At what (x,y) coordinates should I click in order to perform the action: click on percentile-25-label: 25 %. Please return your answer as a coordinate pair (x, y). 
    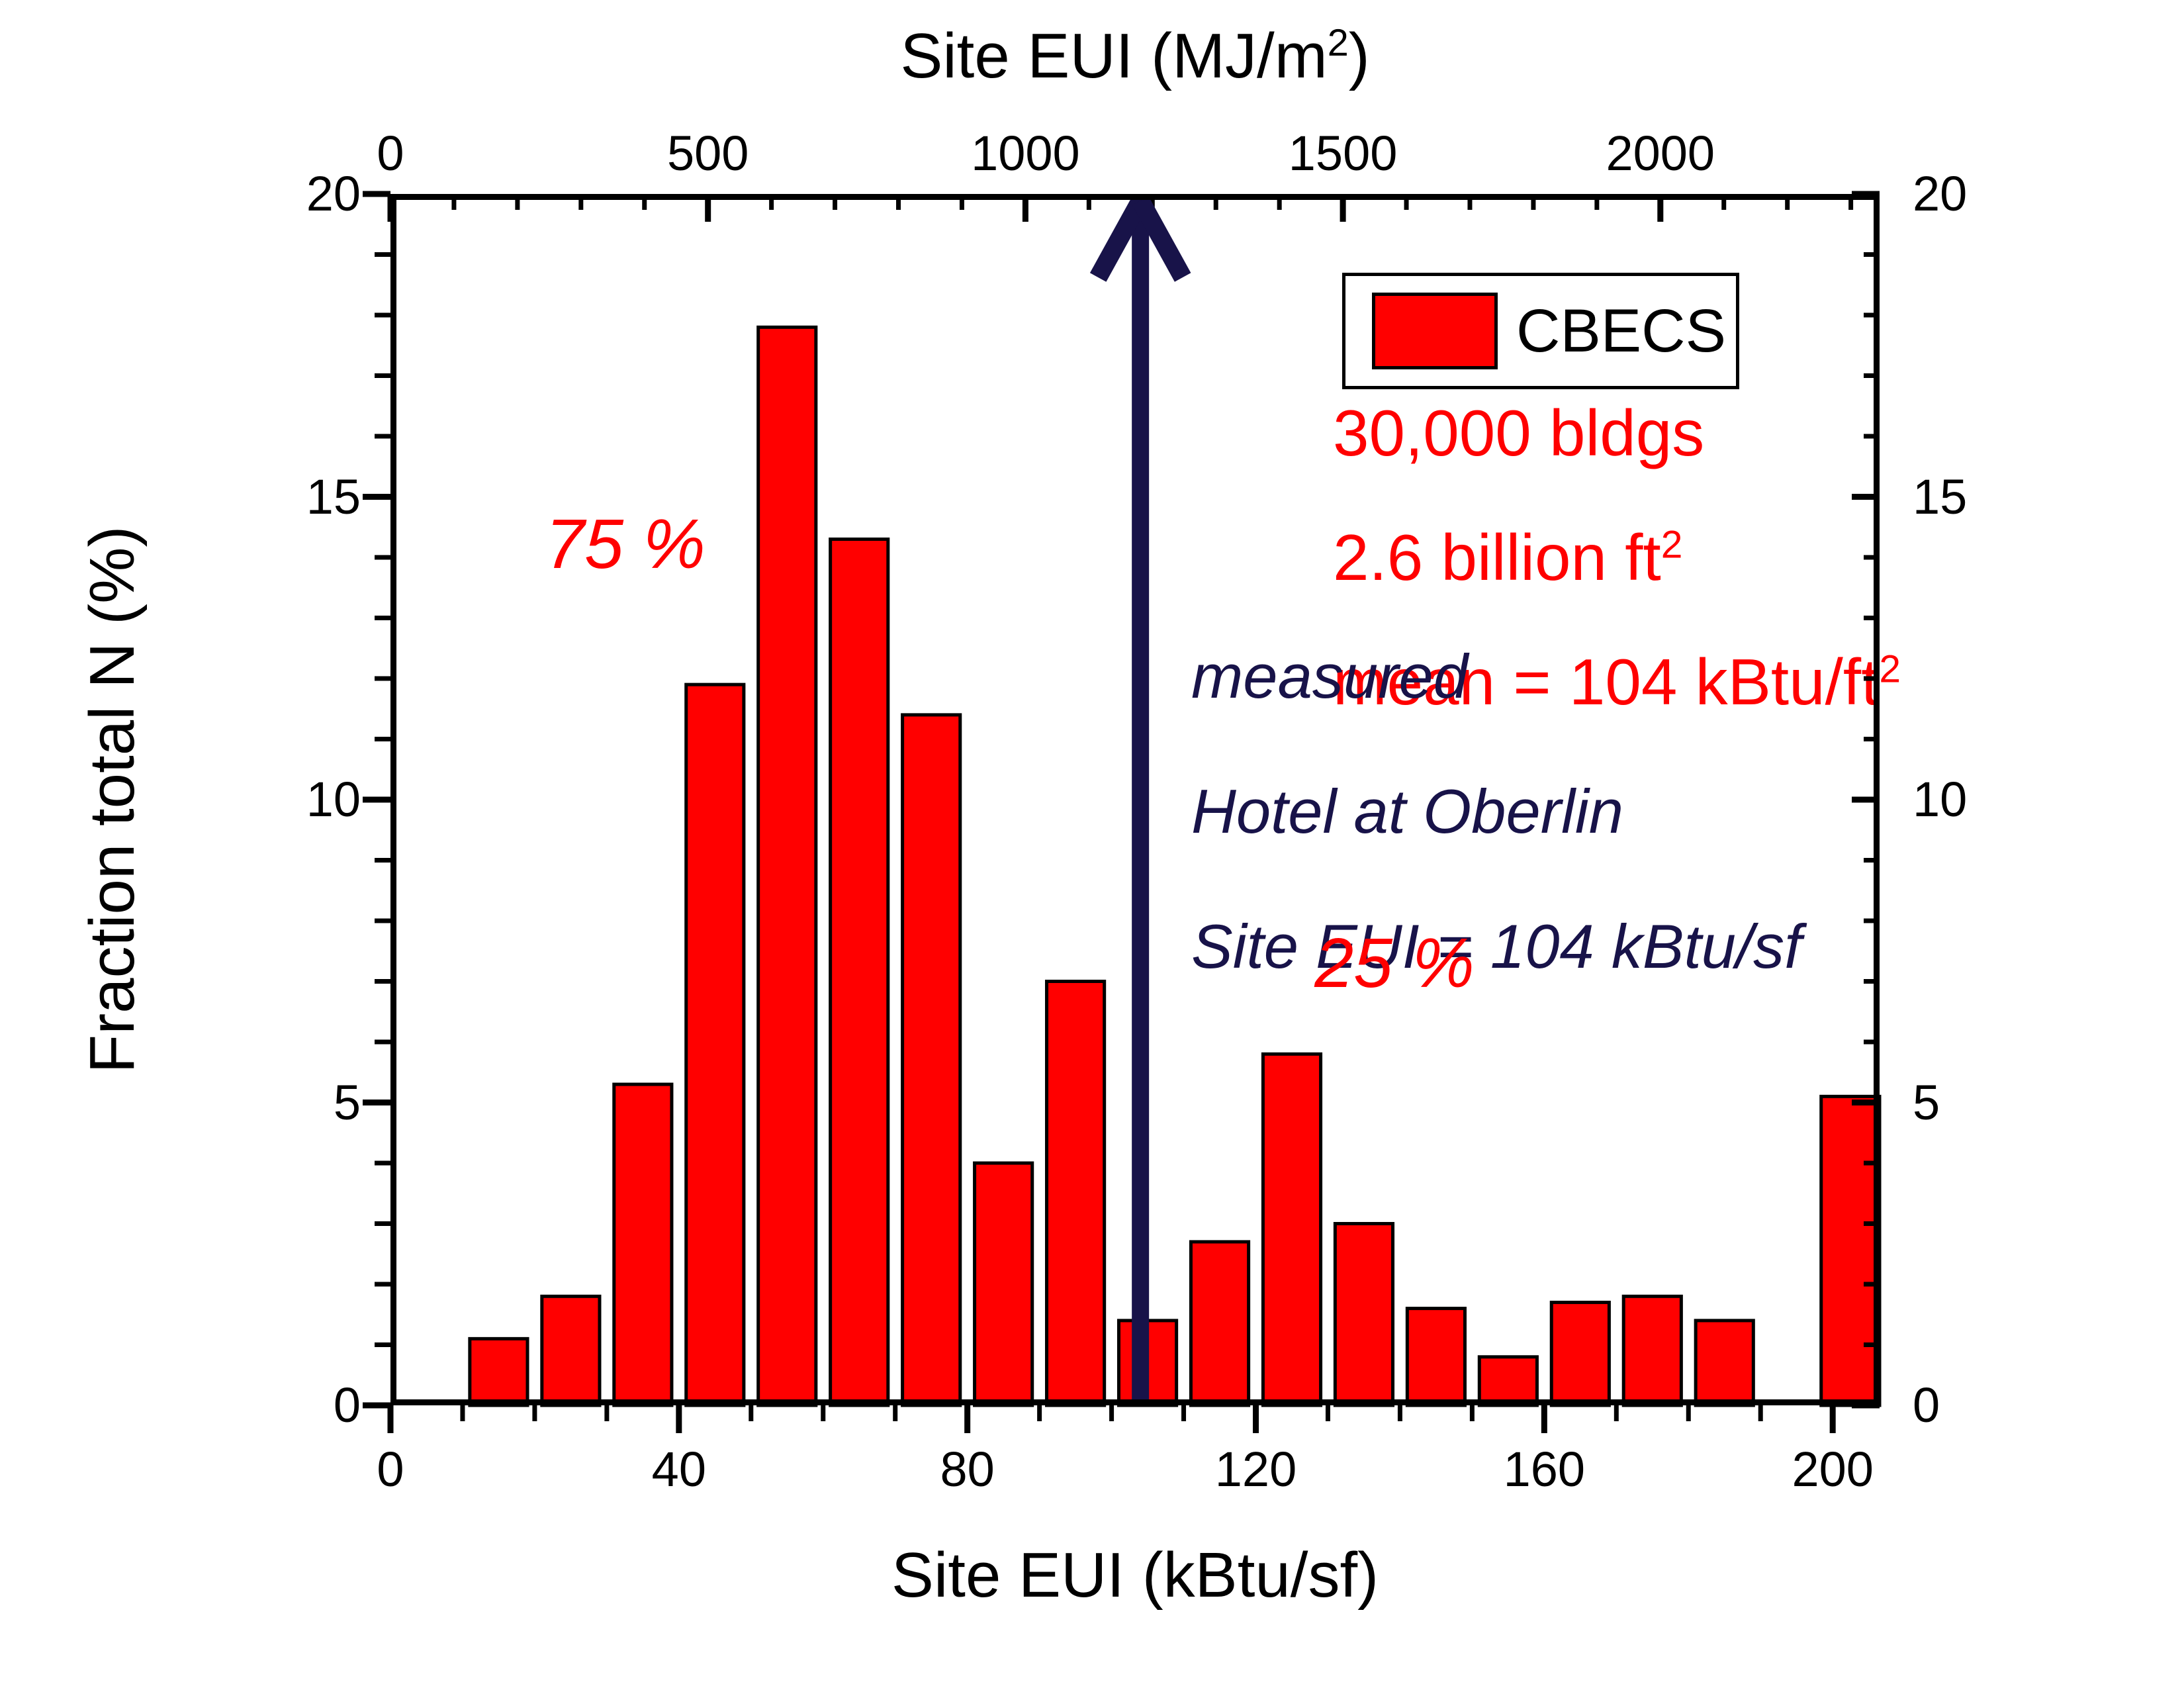
    Looking at the image, I should click on (1394, 963).